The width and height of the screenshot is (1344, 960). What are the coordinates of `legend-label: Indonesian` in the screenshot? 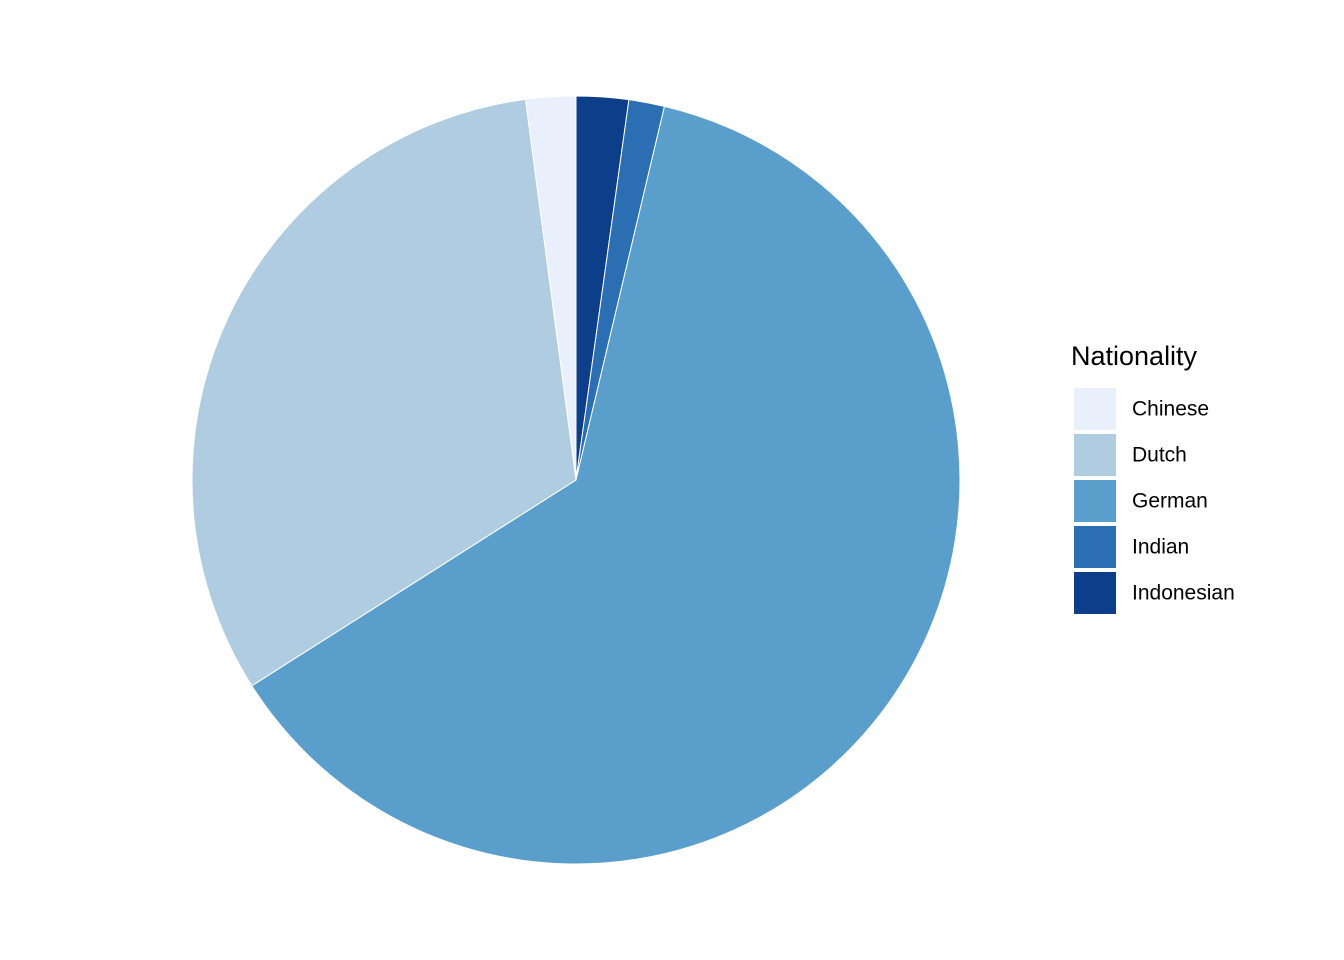 It's located at (1183, 593).